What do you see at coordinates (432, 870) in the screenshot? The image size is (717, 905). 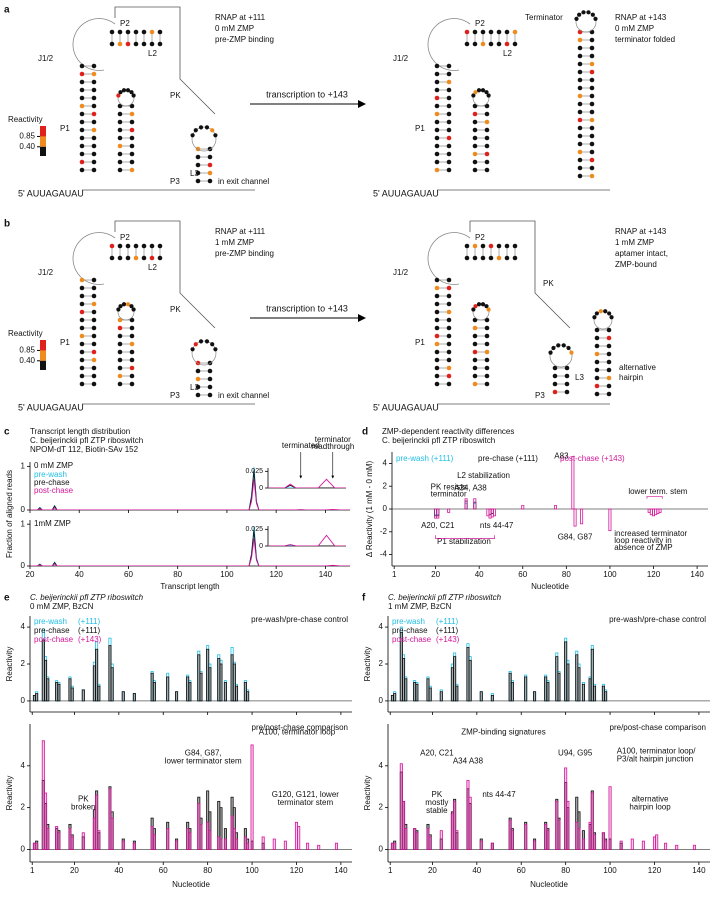 I see `x-tick-label: 20` at bounding box center [432, 870].